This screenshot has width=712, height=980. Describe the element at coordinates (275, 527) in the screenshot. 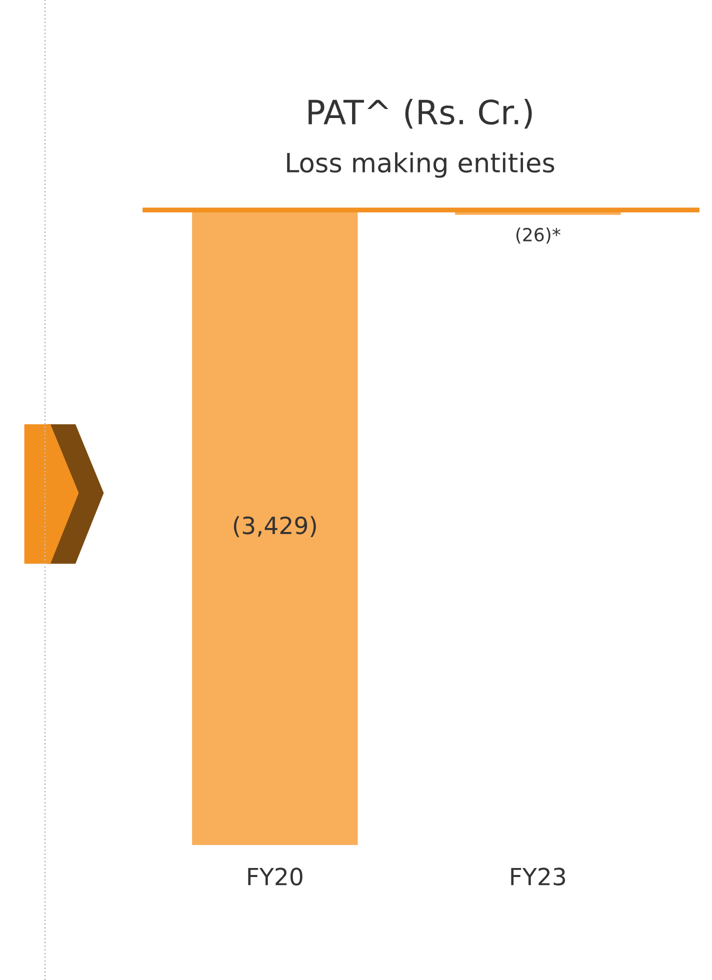

I see `data-label: (3,429)` at that location.